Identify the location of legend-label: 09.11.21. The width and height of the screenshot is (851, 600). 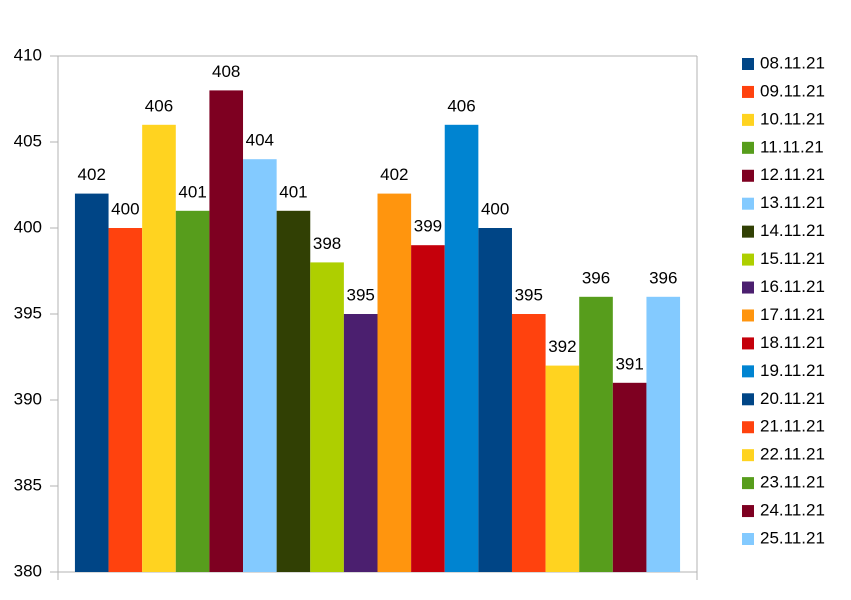
(792, 90).